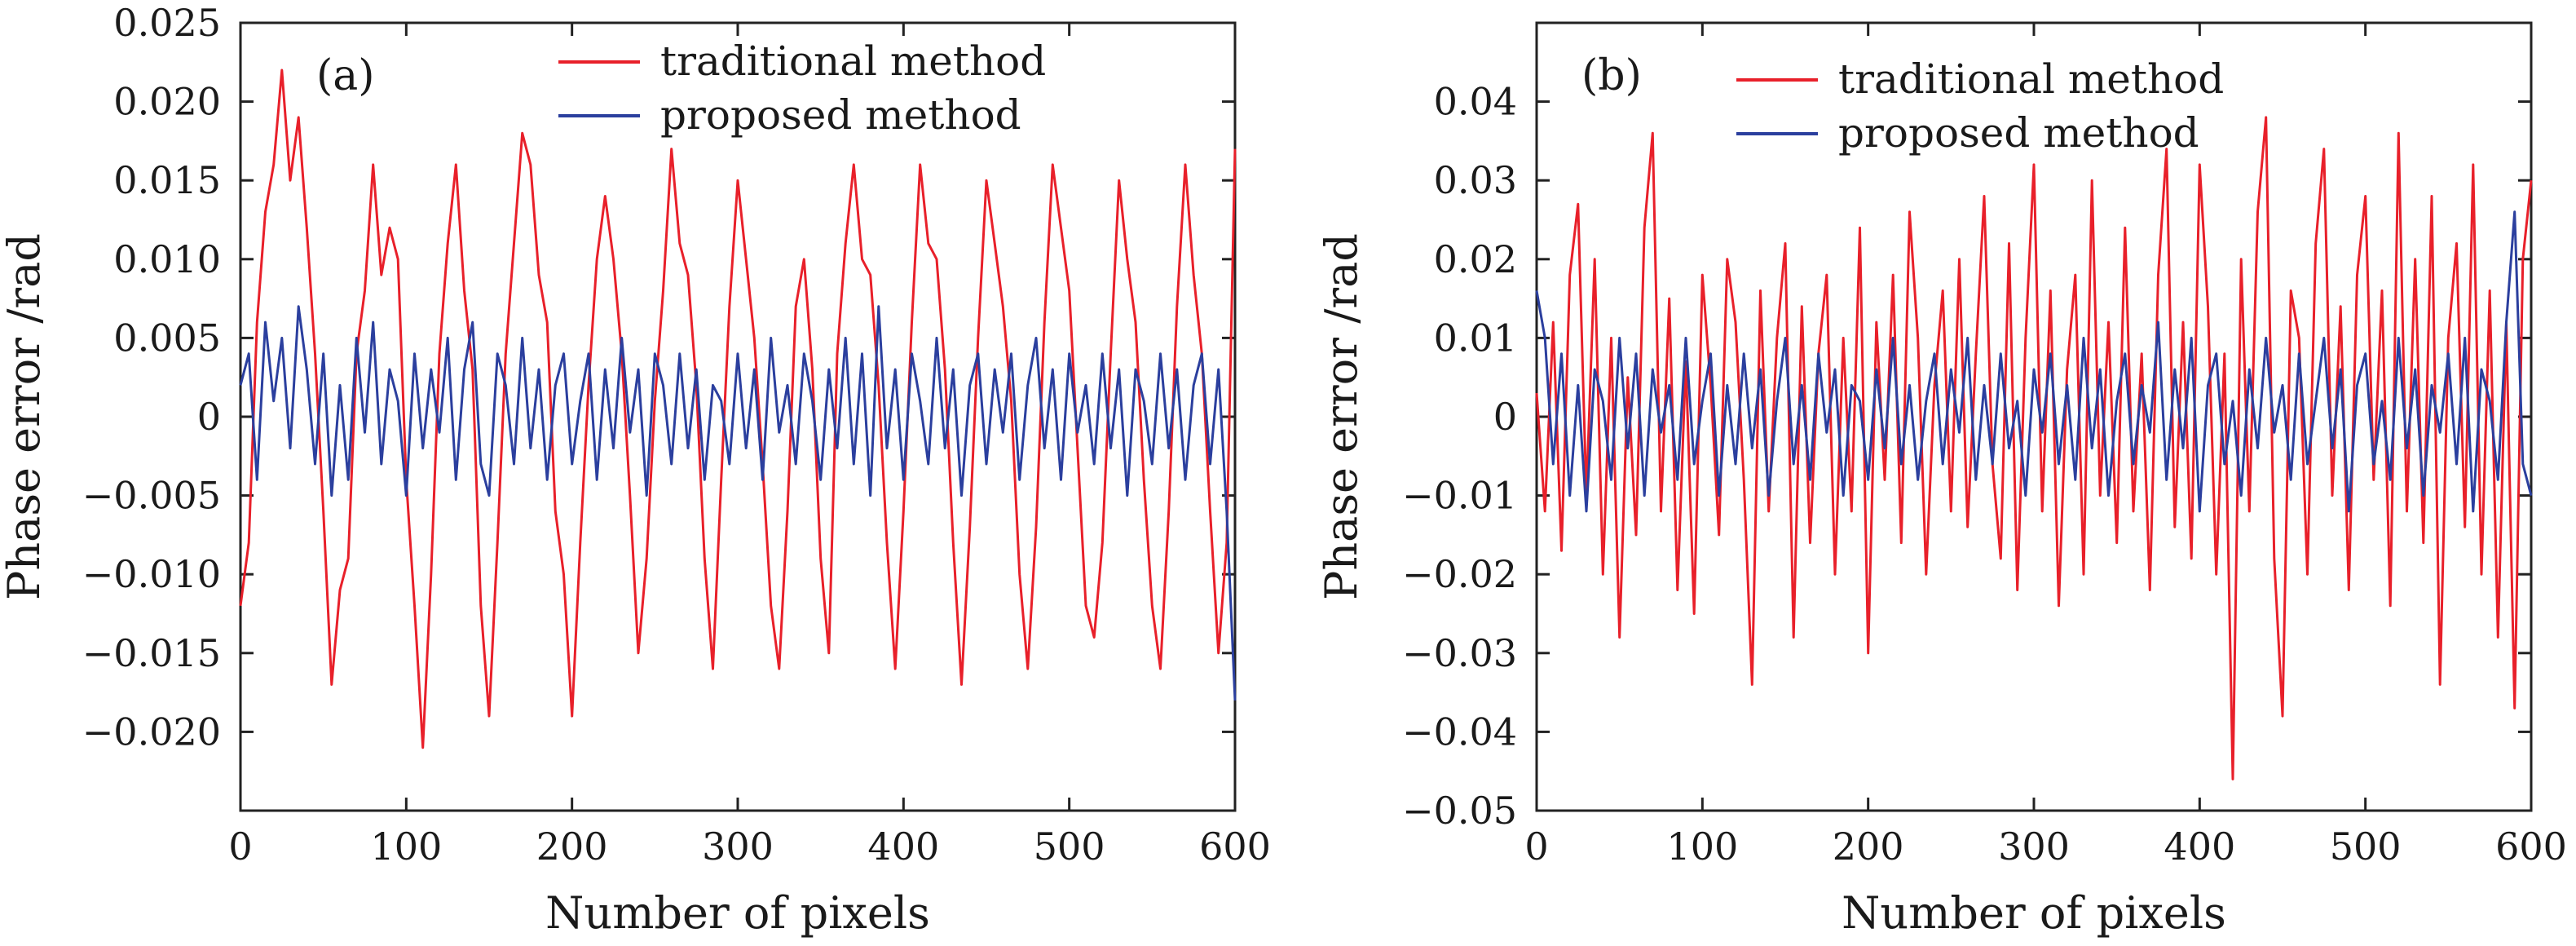 This screenshot has width=2576, height=946. I want to click on y-tick-label-a: −0.010, so click(151, 574).